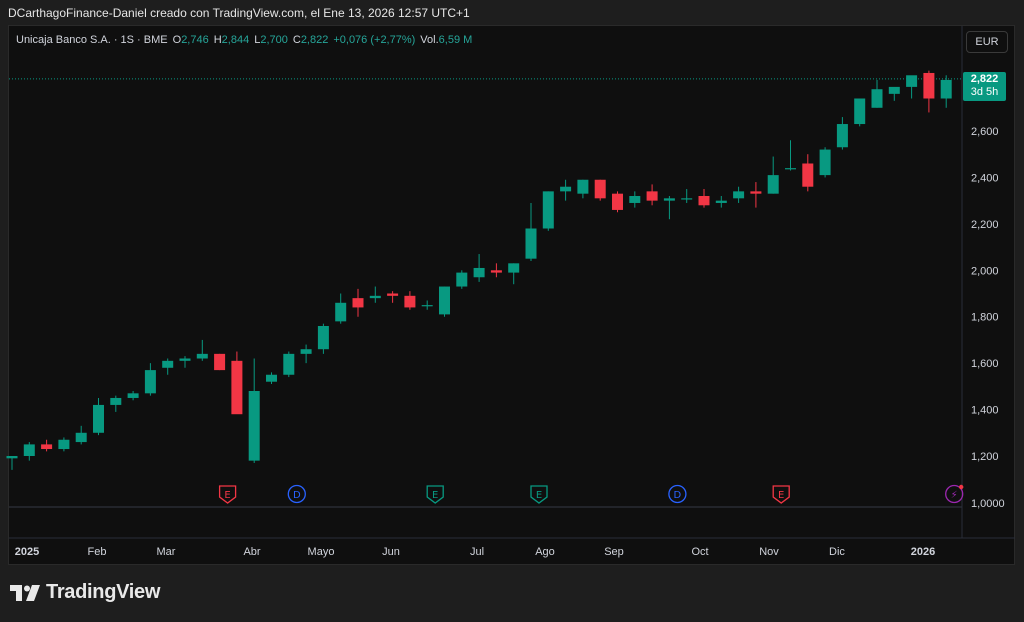 Image resolution: width=1024 pixels, height=622 pixels. Describe the element at coordinates (614, 552) in the screenshot. I see `time-tick-label: Sep` at that location.